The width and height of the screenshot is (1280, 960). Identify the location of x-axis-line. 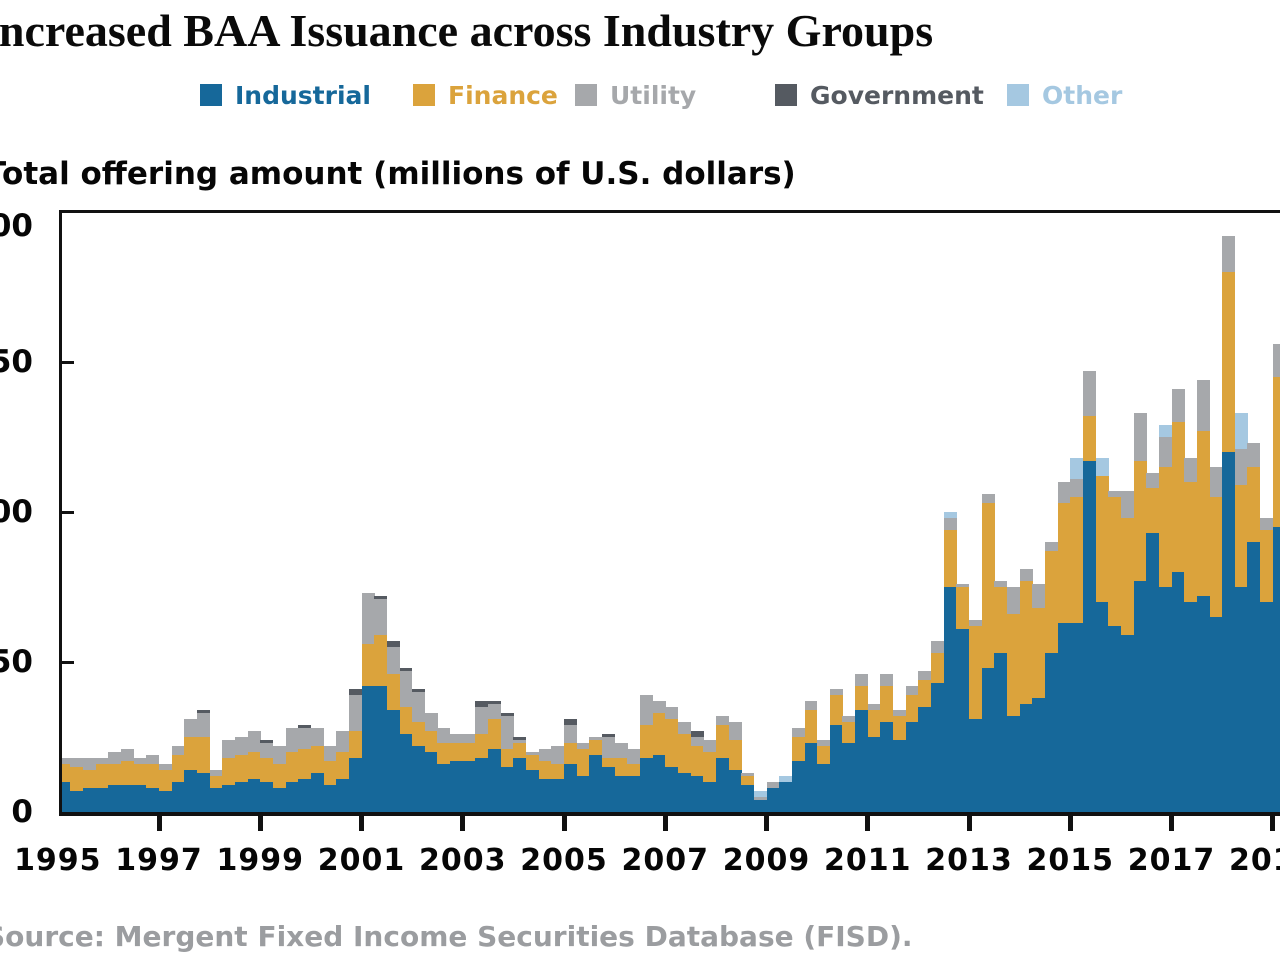
(669, 814).